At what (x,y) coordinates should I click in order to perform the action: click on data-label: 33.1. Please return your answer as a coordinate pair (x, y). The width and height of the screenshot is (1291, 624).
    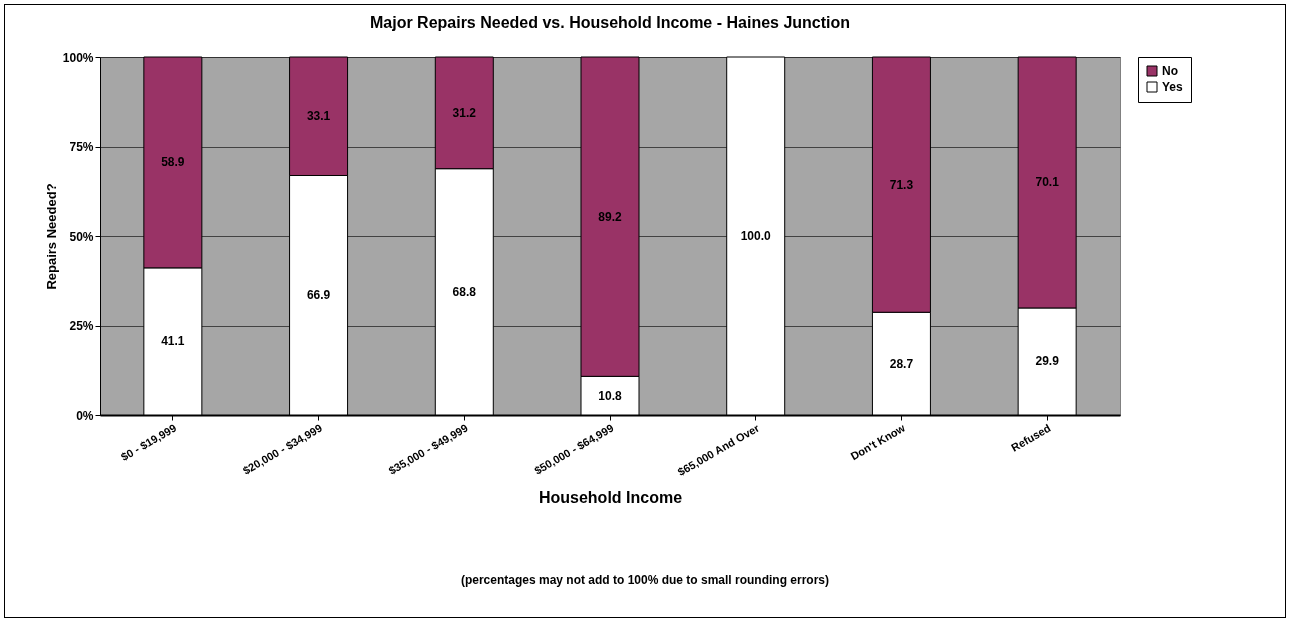
    Looking at the image, I should click on (318, 116).